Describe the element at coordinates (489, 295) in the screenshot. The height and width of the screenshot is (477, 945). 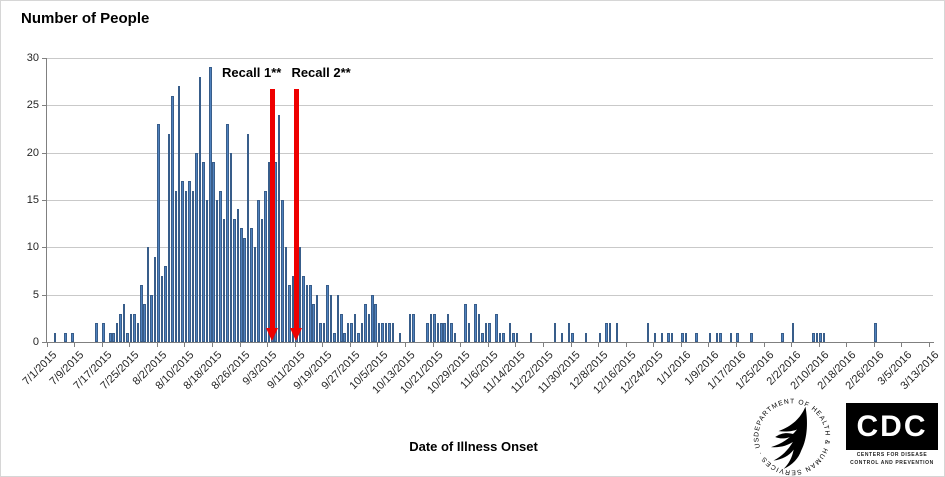
I see `y-gridline` at that location.